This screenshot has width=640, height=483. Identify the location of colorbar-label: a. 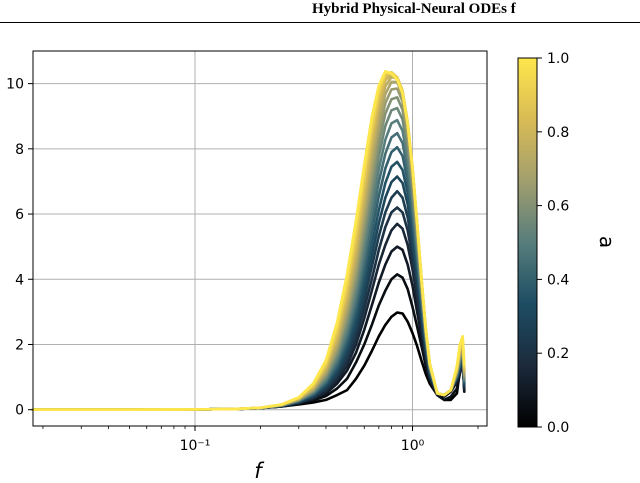
(607, 242).